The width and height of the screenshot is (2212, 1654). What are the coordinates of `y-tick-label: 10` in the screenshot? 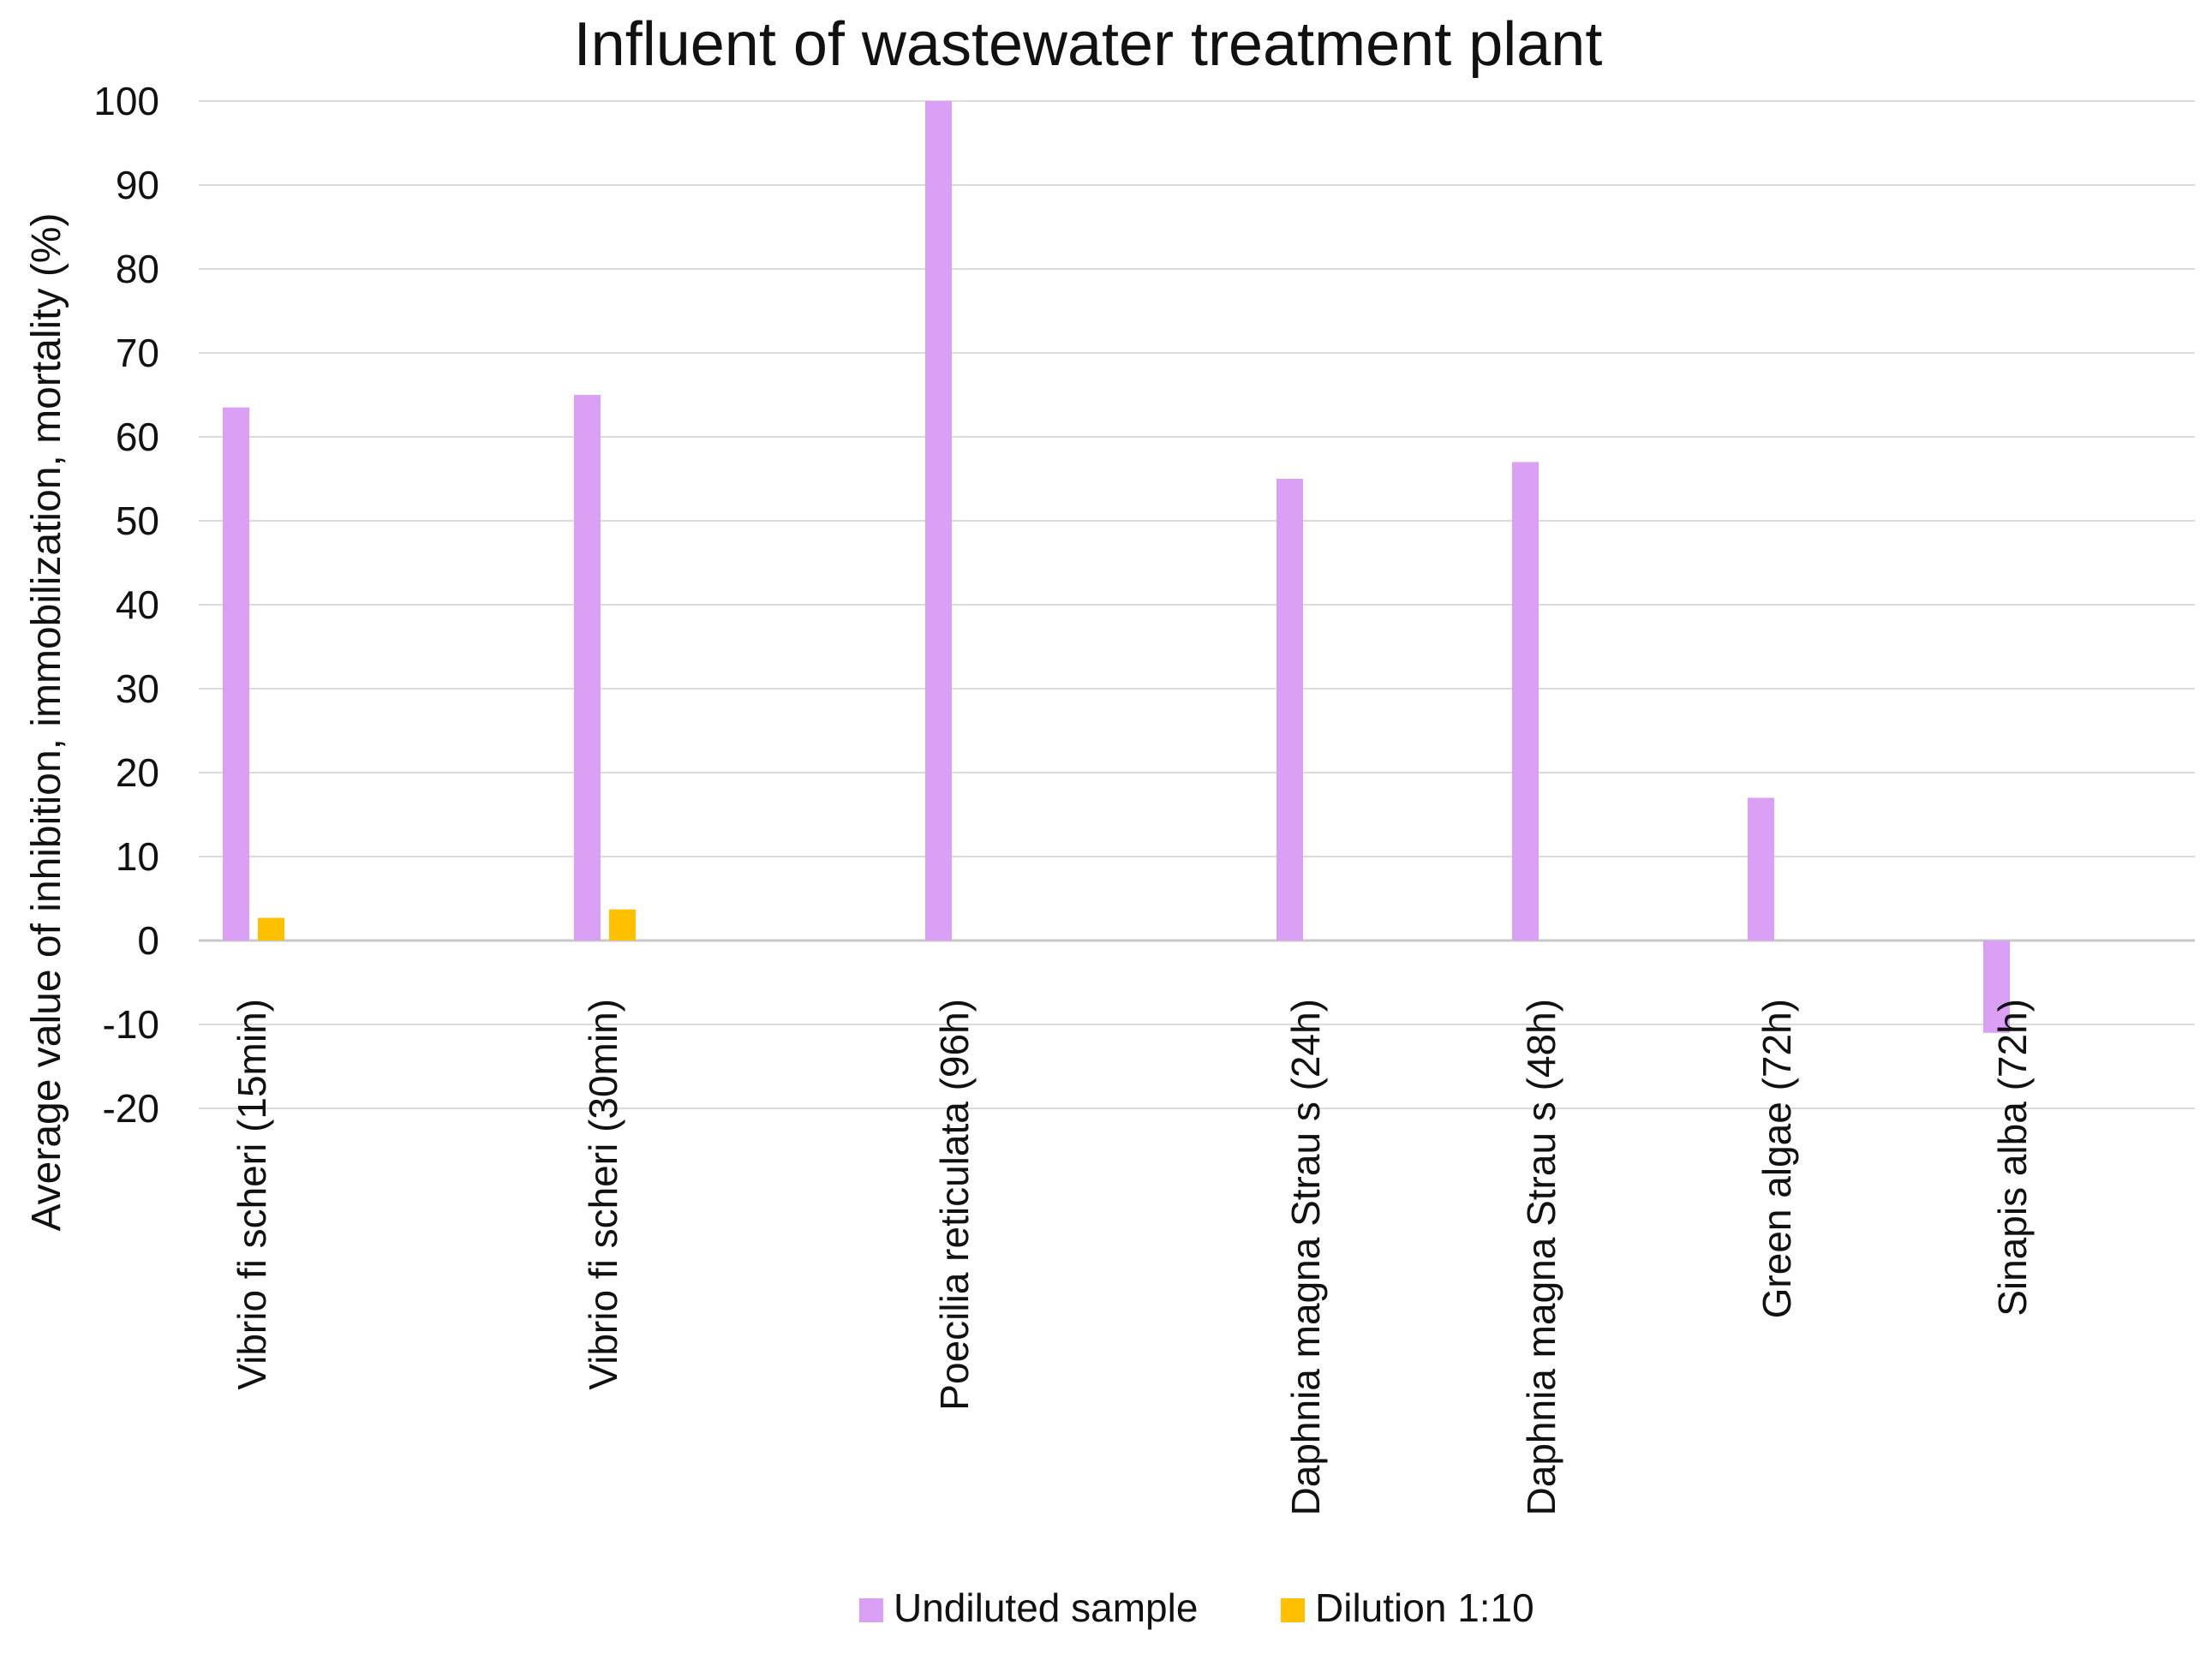 It's located at (137, 856).